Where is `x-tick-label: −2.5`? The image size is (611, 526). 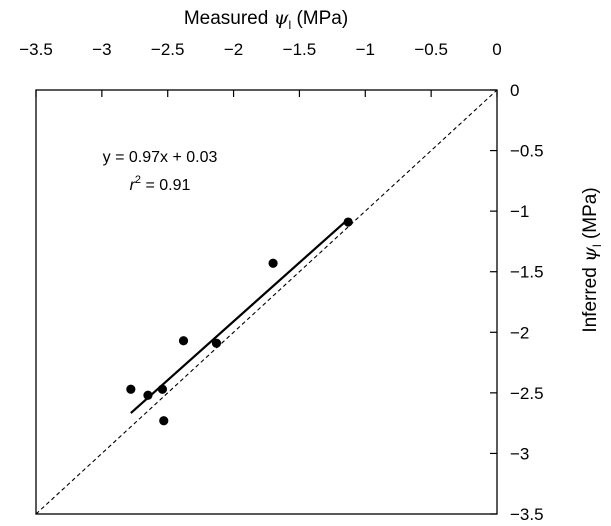 x-tick-label: −2.5 is located at coordinates (168, 49).